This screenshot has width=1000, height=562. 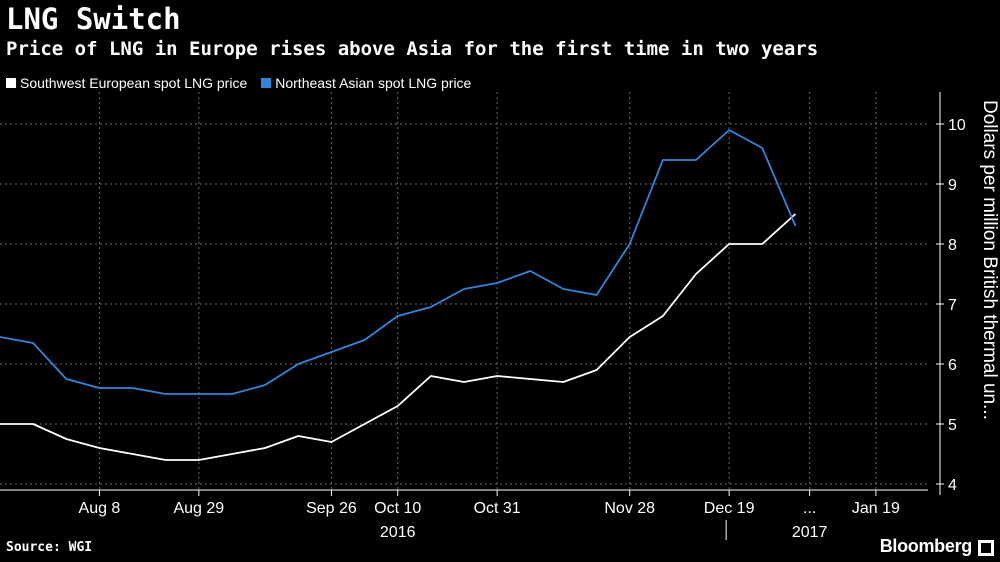 What do you see at coordinates (952, 305) in the screenshot?
I see `y-tick-label: 7` at bounding box center [952, 305].